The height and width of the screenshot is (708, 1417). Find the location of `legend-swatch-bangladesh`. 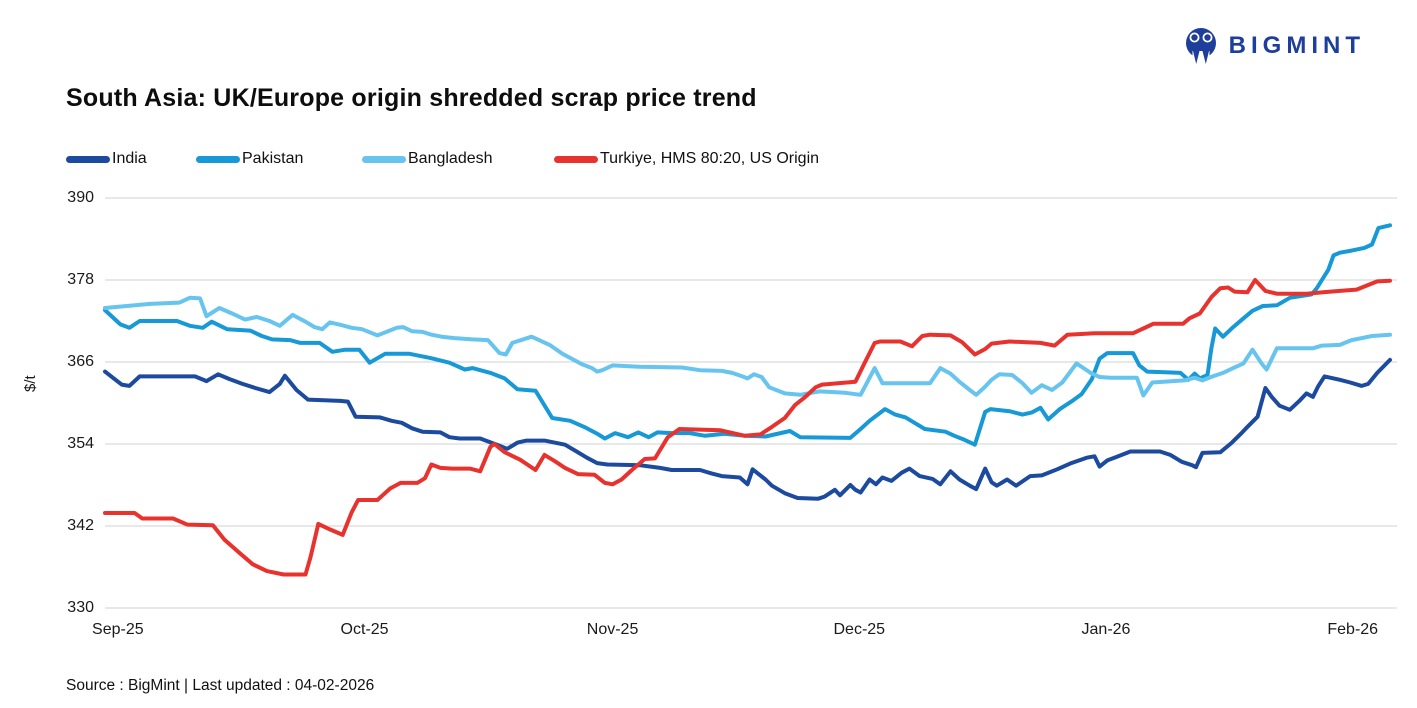

legend-swatch-bangladesh is located at coordinates (384, 159).